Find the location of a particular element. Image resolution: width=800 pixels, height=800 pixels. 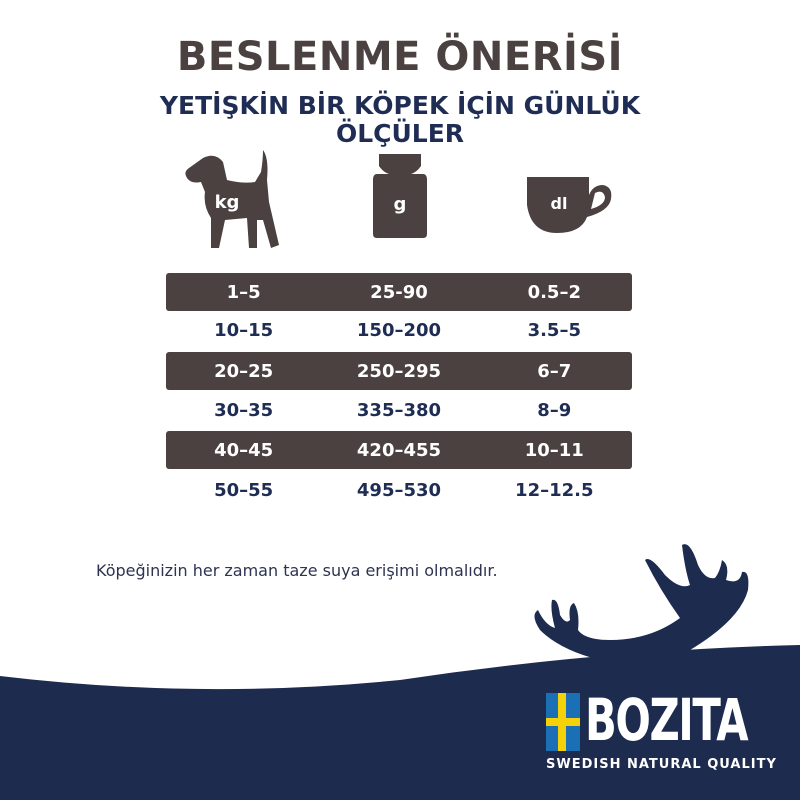

cell-g: 25-90 is located at coordinates (399, 292).